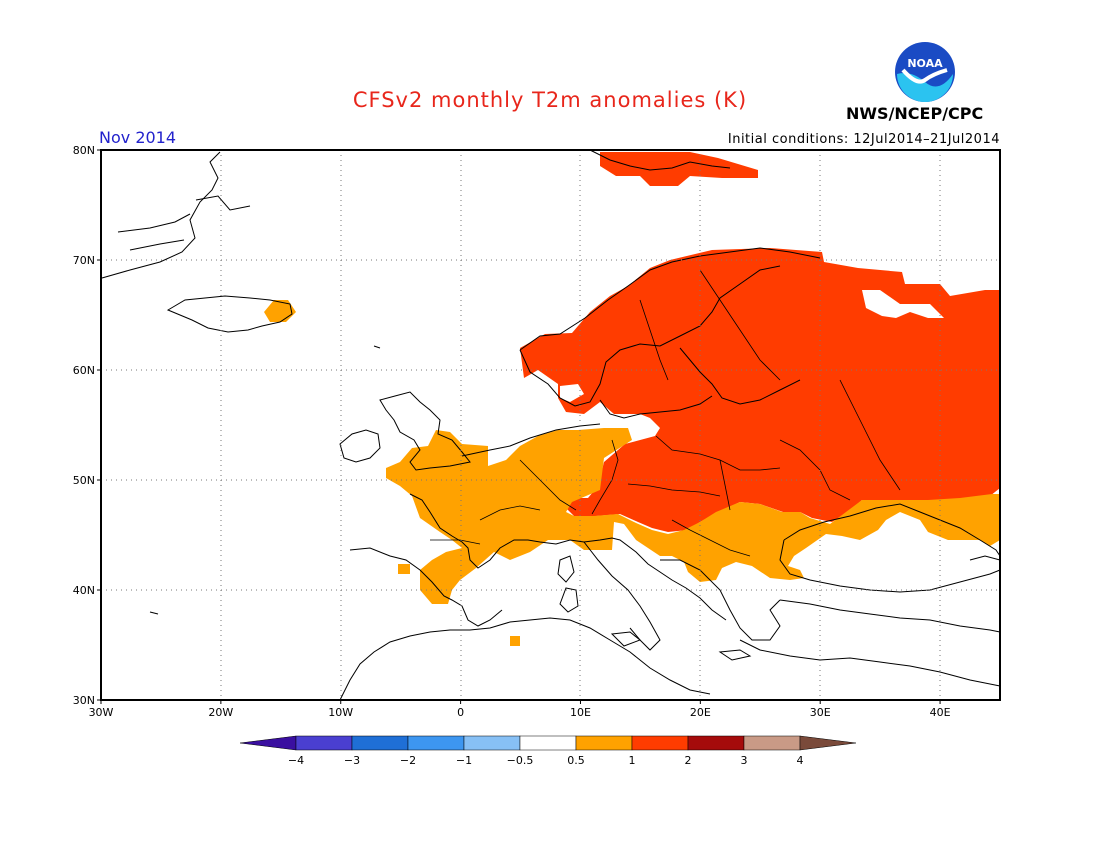 The height and width of the screenshot is (850, 1100). Describe the element at coordinates (84, 590) in the screenshot. I see `lat-tick-label: 40N` at that location.